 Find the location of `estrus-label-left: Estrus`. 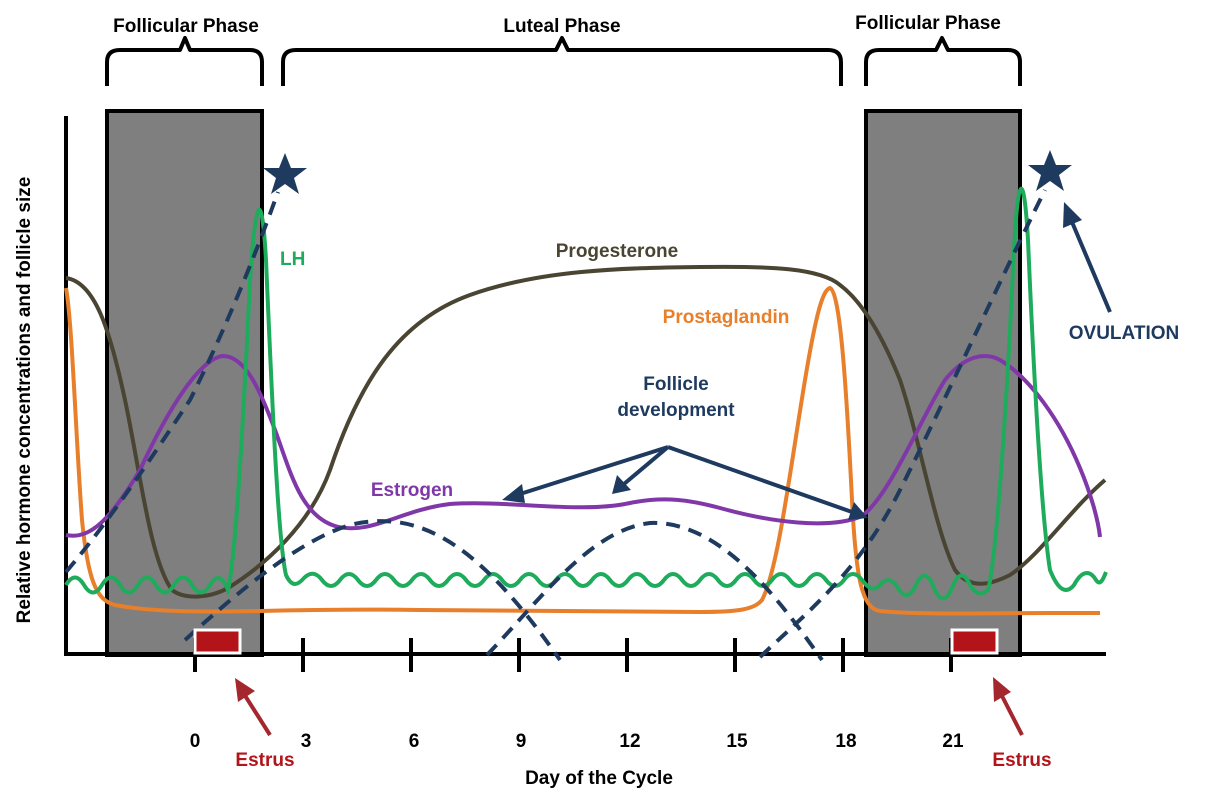

estrus-label-left: Estrus is located at coordinates (264, 760).